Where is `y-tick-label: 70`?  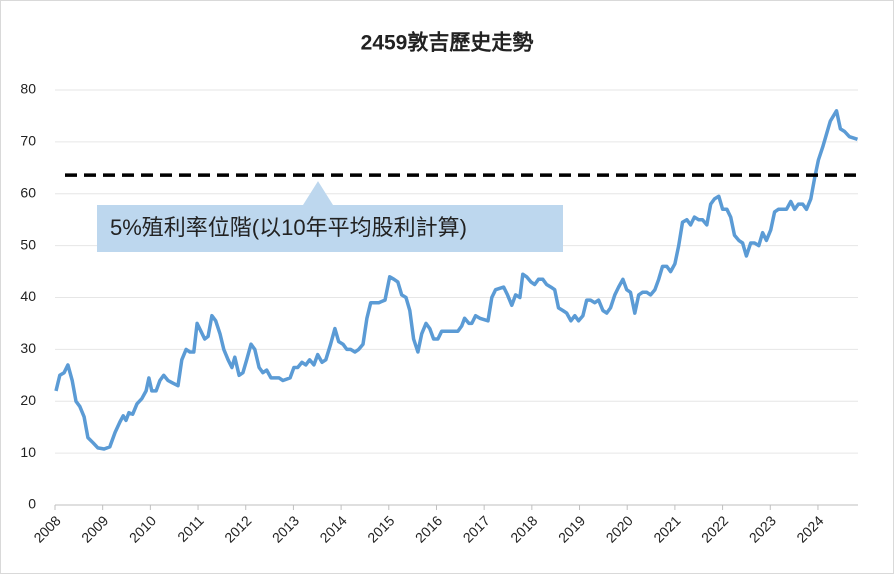
y-tick-label: 70 is located at coordinates (28, 141).